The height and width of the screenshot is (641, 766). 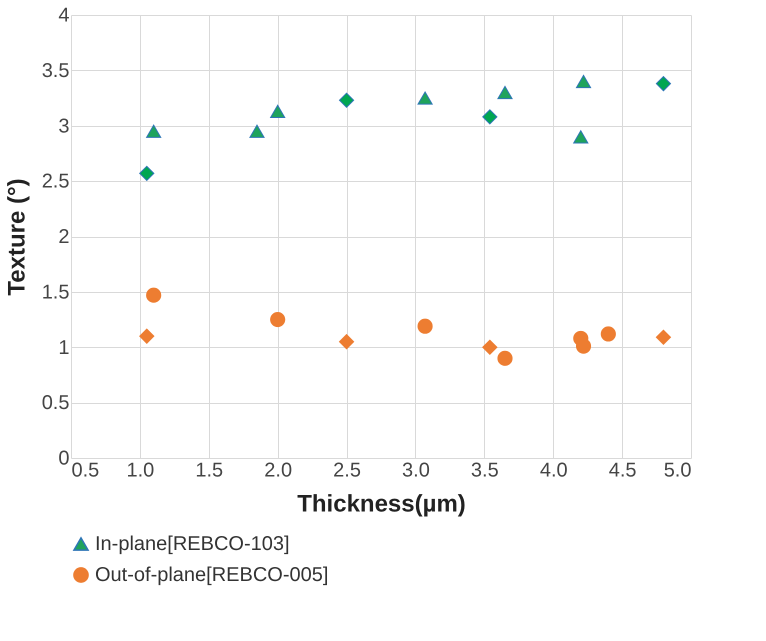 I want to click on y-tick-label: 0, so click(x=64, y=459).